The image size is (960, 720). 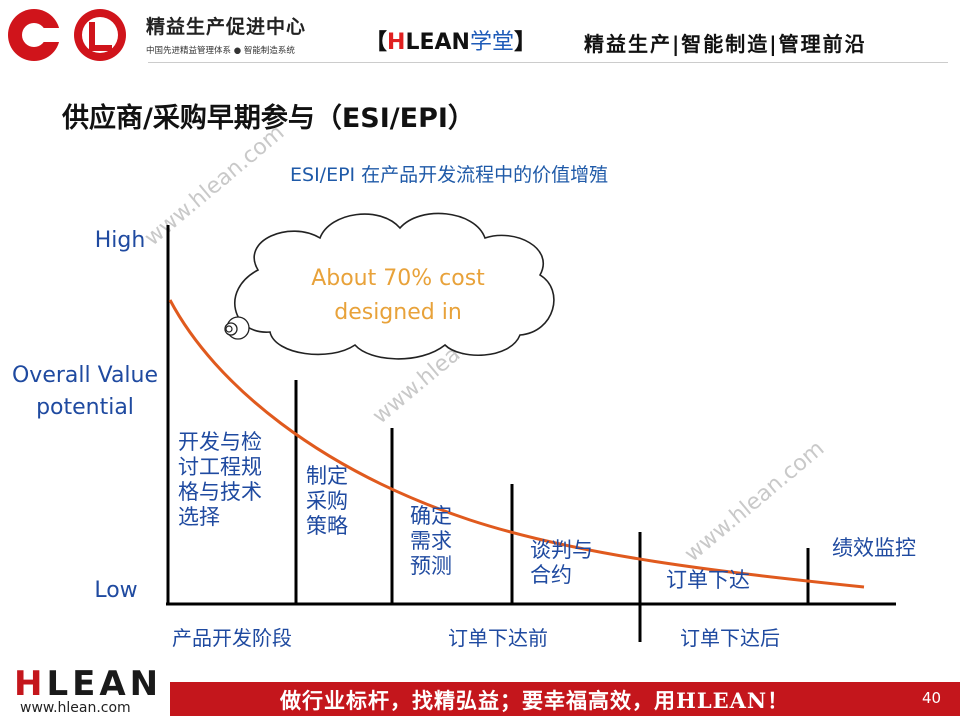 What do you see at coordinates (220, 492) in the screenshot?
I see `stage-1-line-3: 格与技术` at bounding box center [220, 492].